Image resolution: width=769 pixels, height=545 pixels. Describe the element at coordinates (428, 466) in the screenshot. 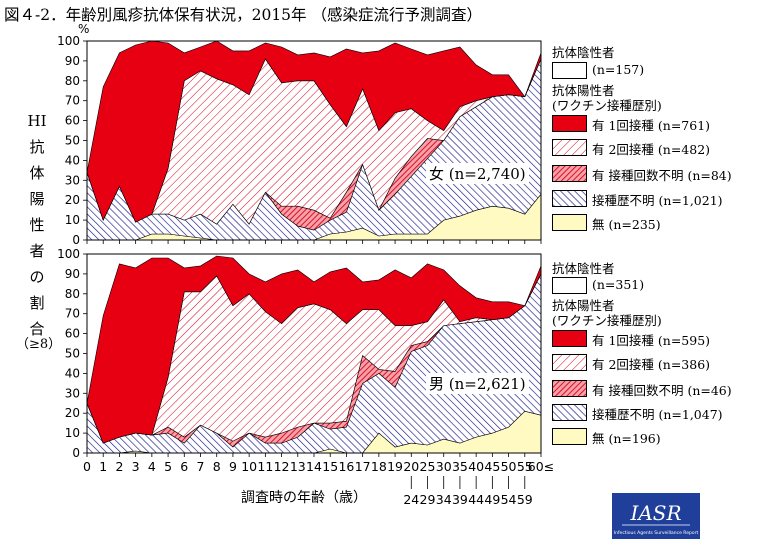

I see `x-tick-label: 25` at that location.